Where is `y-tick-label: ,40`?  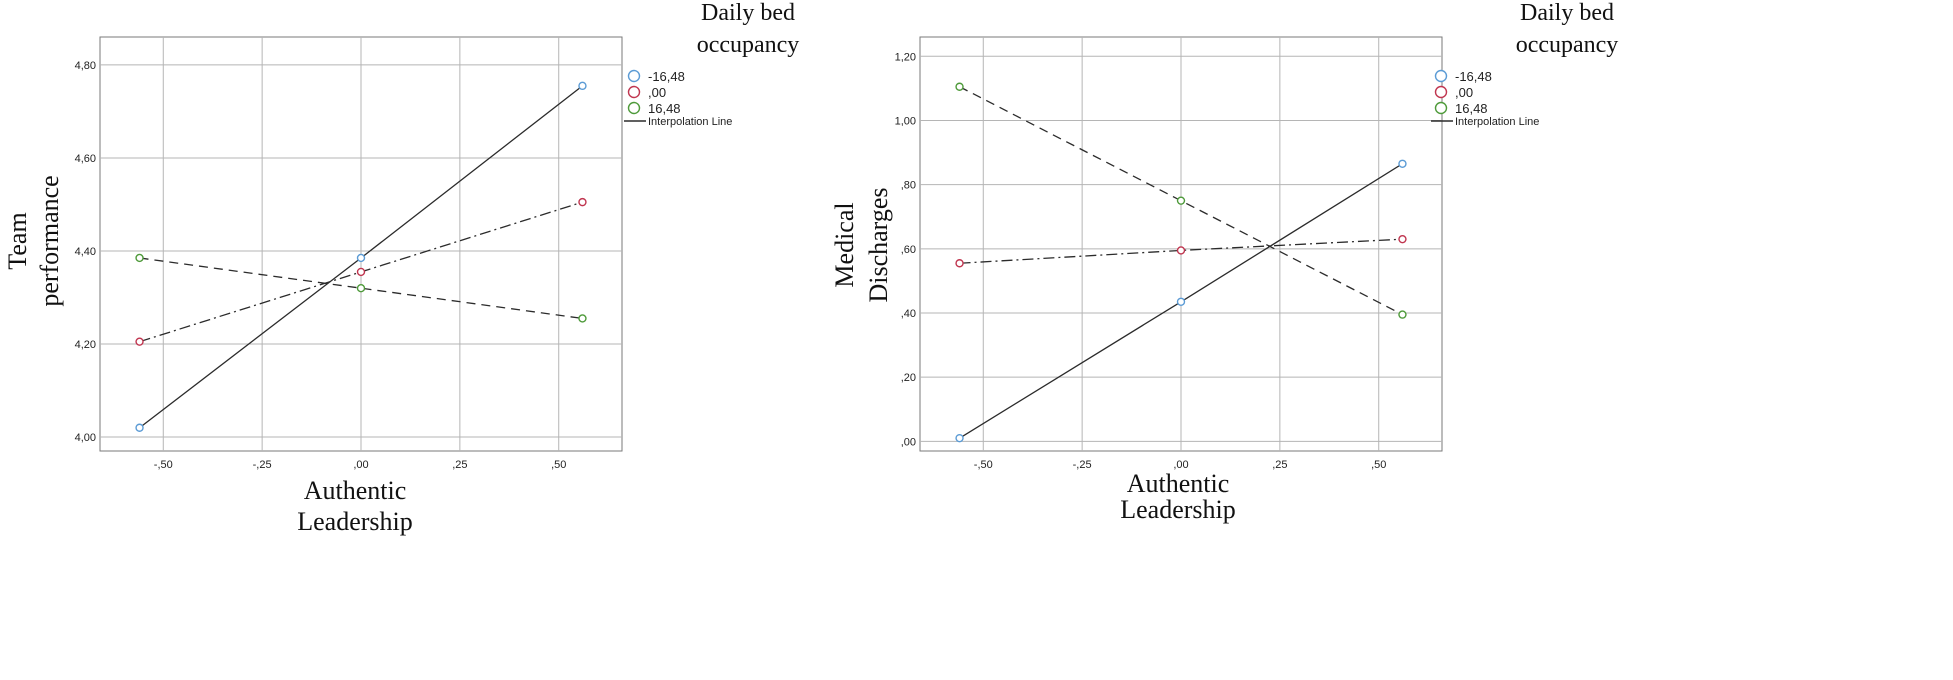
y-tick-label: ,40 is located at coordinates (908, 314).